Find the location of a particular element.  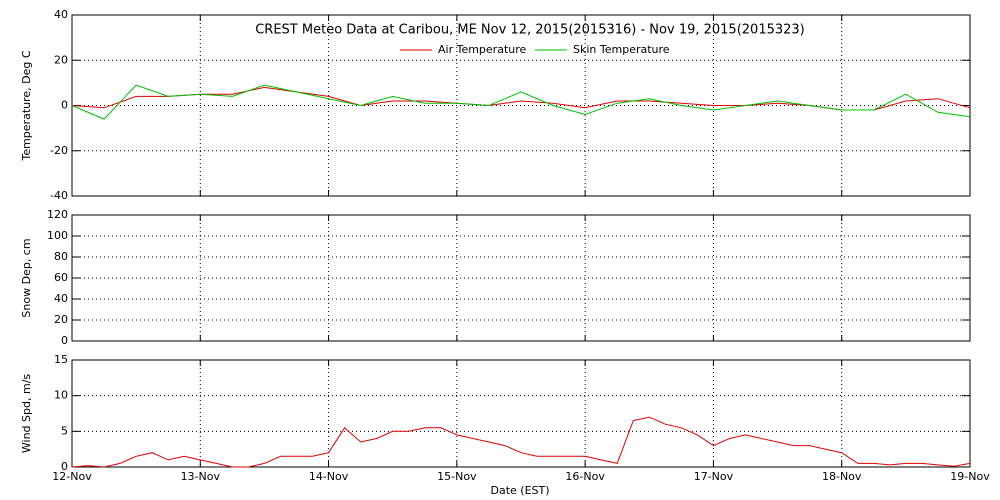

y-axis-label: Wind Spd, m/s is located at coordinates (26, 414).